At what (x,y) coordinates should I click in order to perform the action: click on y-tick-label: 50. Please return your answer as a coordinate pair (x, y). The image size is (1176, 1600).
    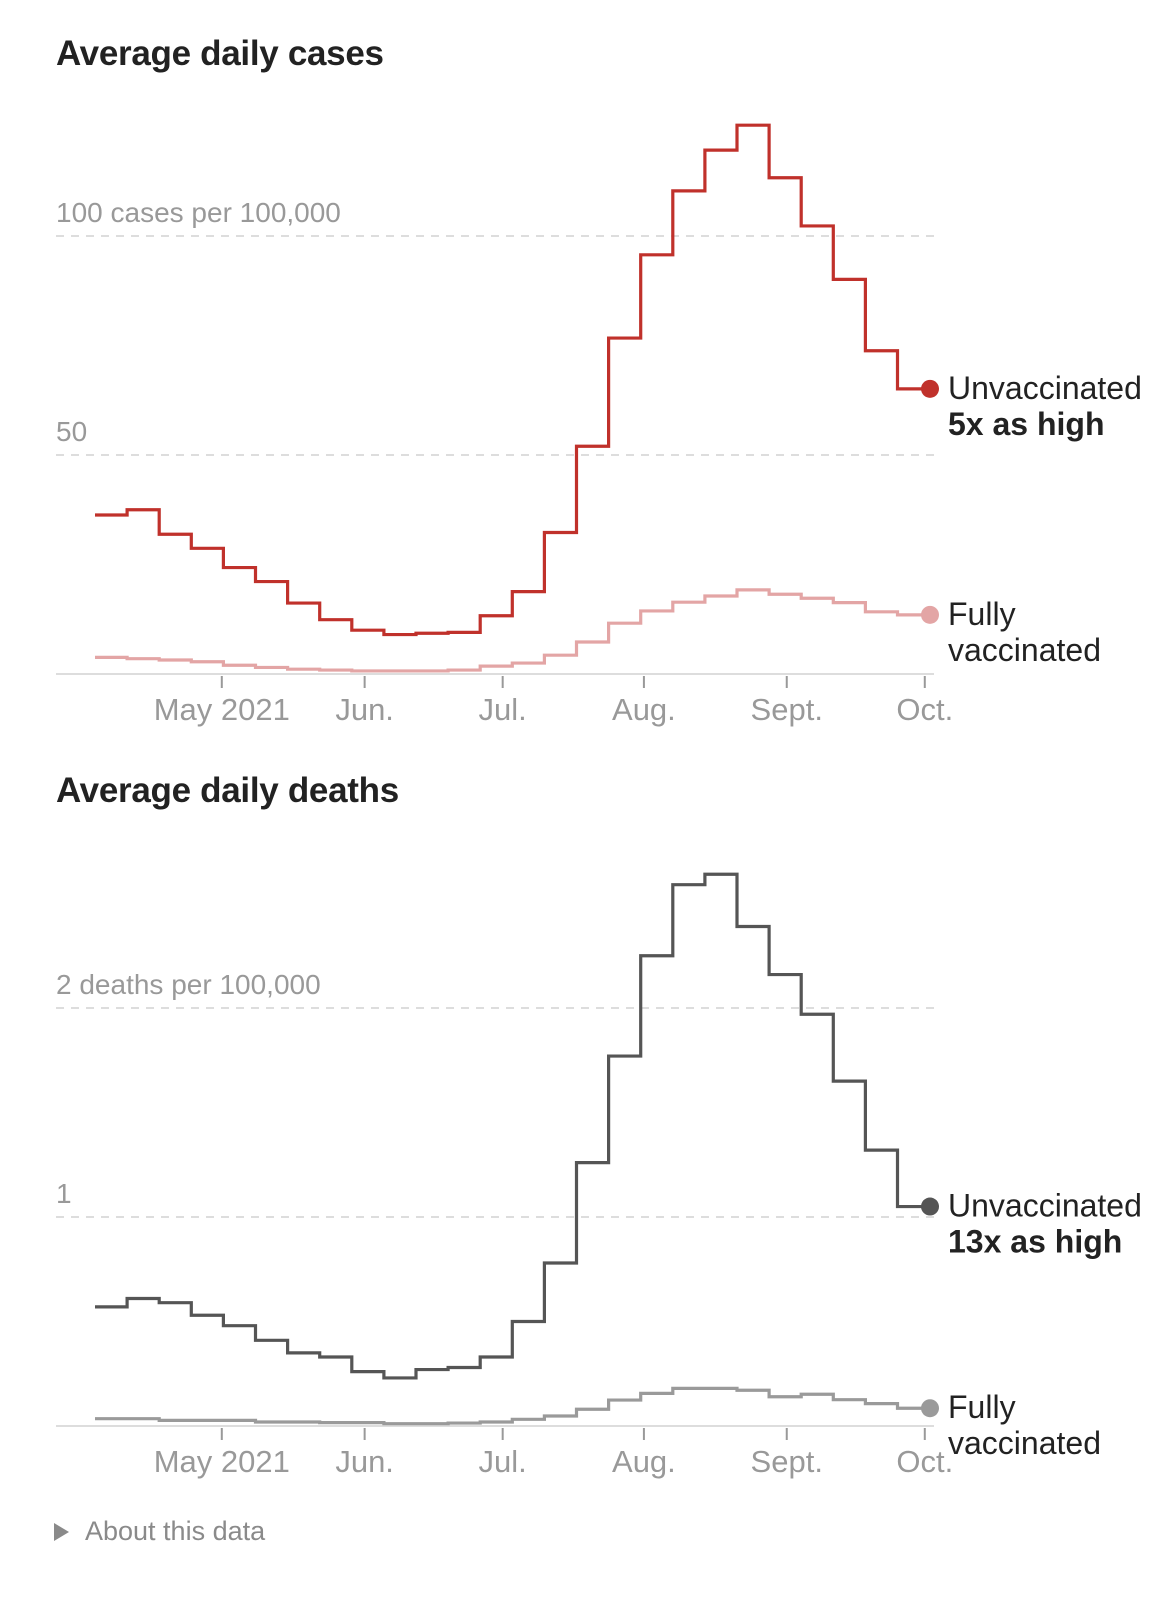
    Looking at the image, I should click on (71, 431).